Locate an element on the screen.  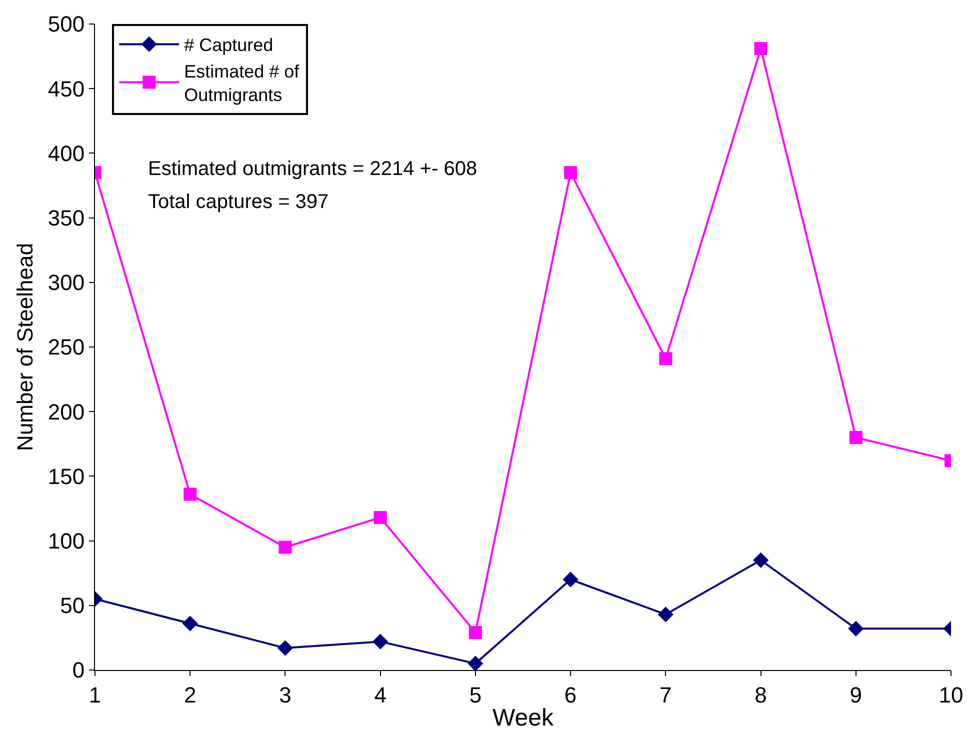
y-tick-label: 350 is located at coordinates (66, 218).